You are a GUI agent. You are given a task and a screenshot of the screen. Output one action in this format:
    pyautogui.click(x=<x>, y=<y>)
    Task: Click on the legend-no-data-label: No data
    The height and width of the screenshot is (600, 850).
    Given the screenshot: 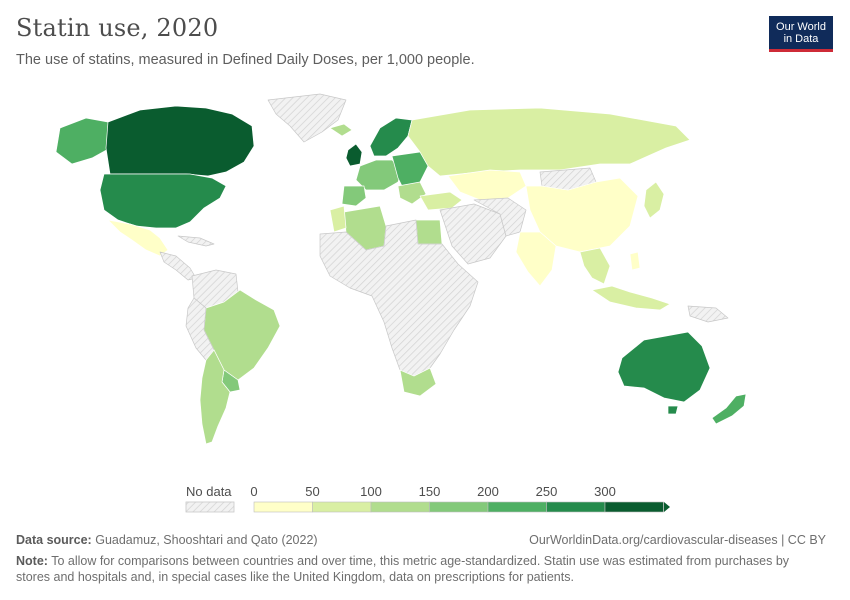 What is the action you would take?
    pyautogui.click(x=209, y=491)
    